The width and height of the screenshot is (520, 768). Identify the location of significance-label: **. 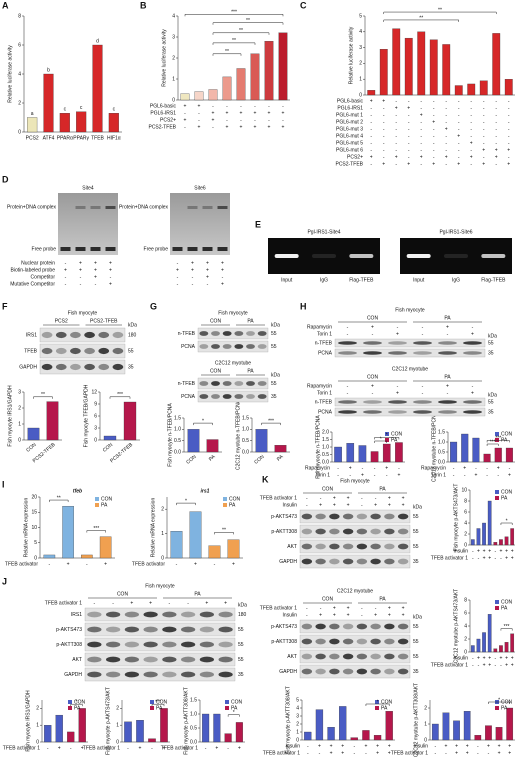
(224, 531).